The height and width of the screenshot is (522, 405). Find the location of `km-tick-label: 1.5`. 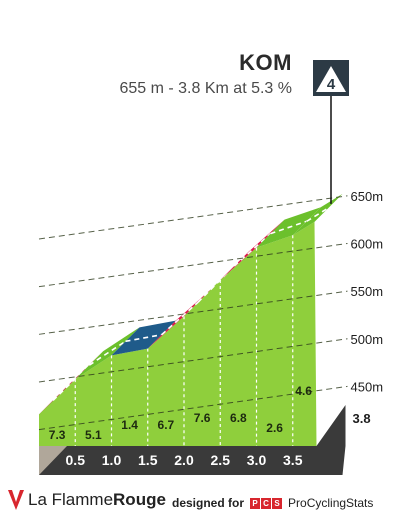

km-tick-label: 1.5 is located at coordinates (148, 460).